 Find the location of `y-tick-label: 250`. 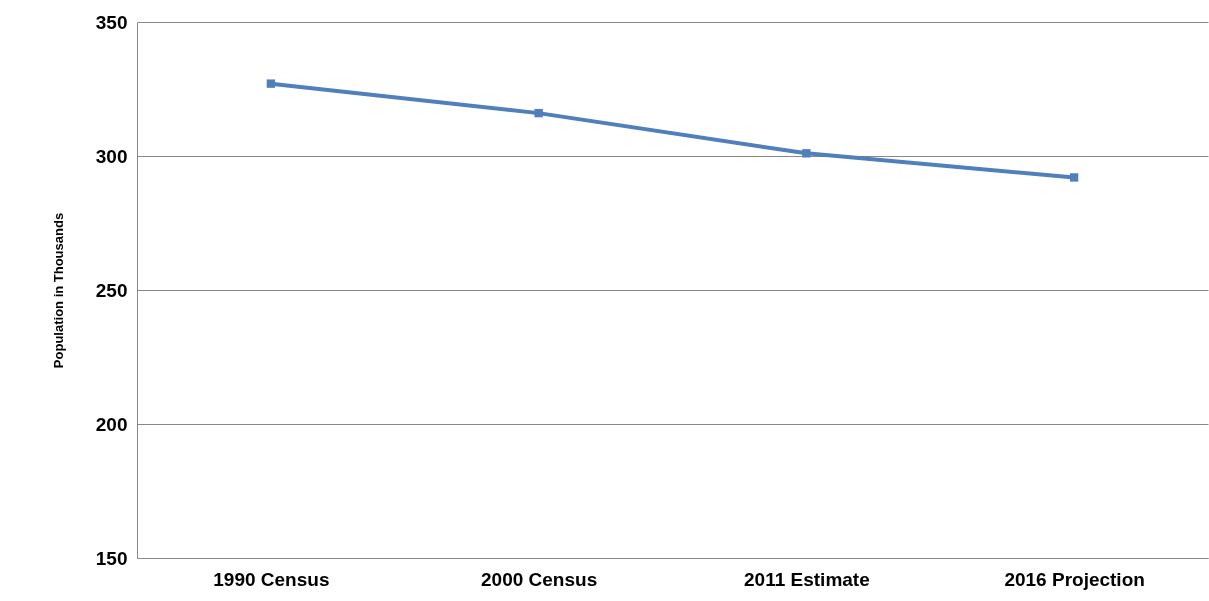

y-tick-label: 250 is located at coordinates (111, 290).